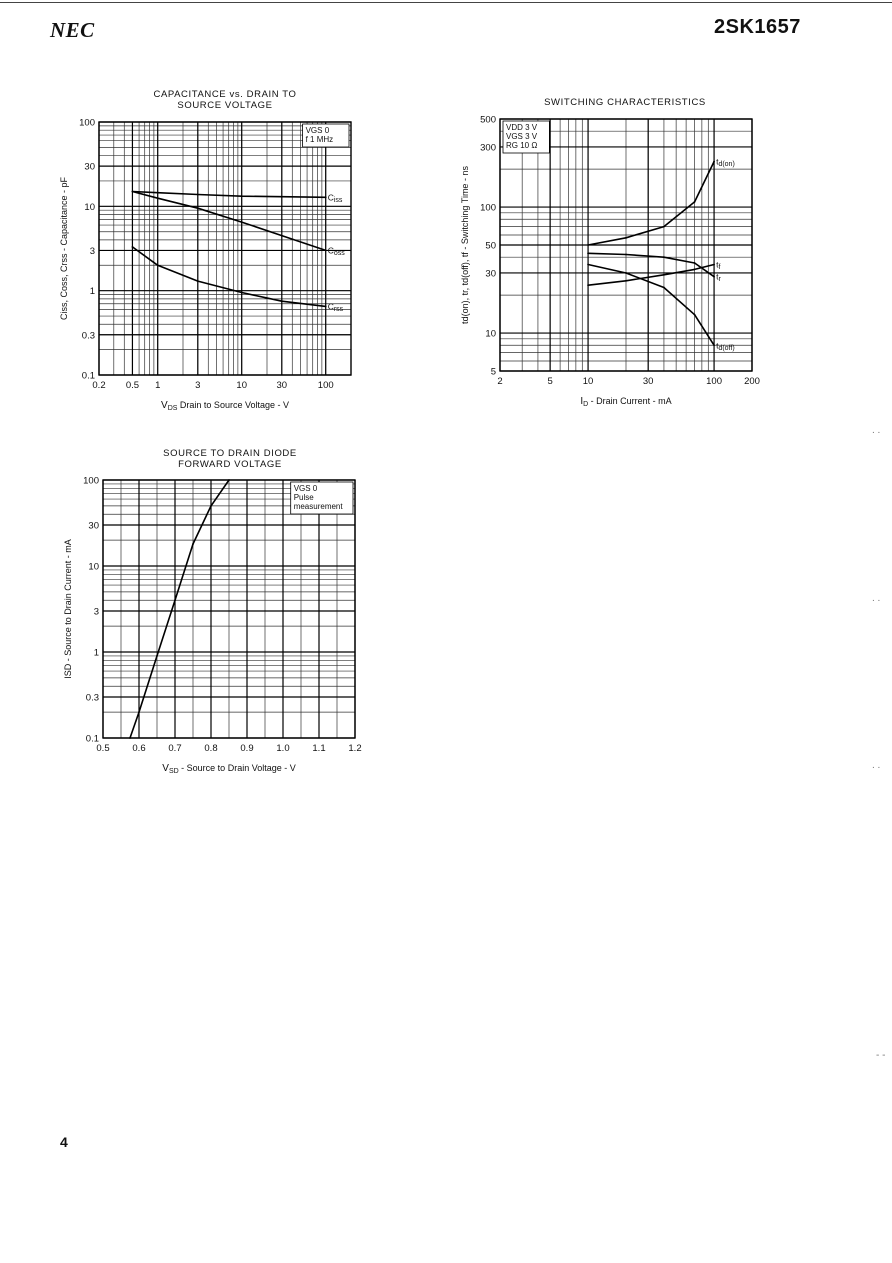 The image size is (892, 1263). Describe the element at coordinates (326, 135) in the screenshot. I see `legend: VGS 0f 1 MHz` at that location.